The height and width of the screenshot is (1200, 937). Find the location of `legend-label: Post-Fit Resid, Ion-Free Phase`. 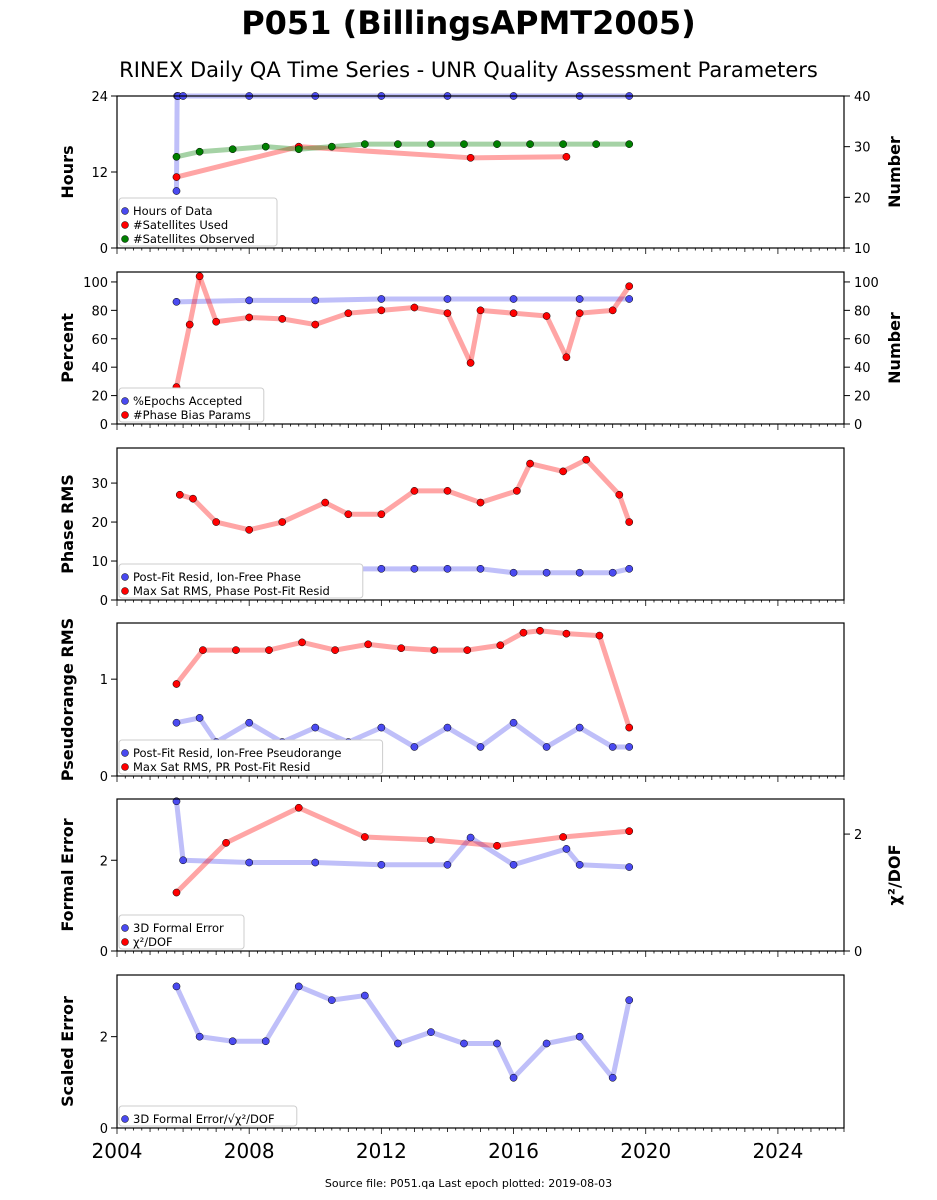

legend-label: Post-Fit Resid, Ion-Free Phase is located at coordinates (217, 577).